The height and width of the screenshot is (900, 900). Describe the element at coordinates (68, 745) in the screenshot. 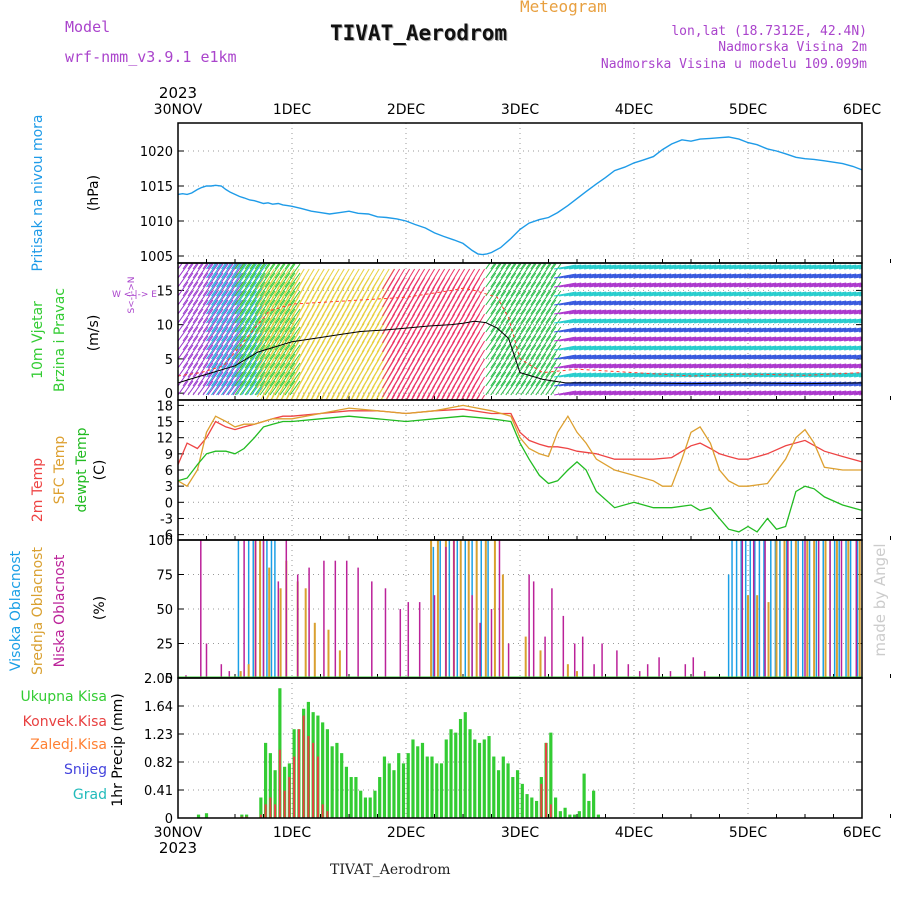

I see `precip-frozen-legend: Zaledj.Kisa` at that location.